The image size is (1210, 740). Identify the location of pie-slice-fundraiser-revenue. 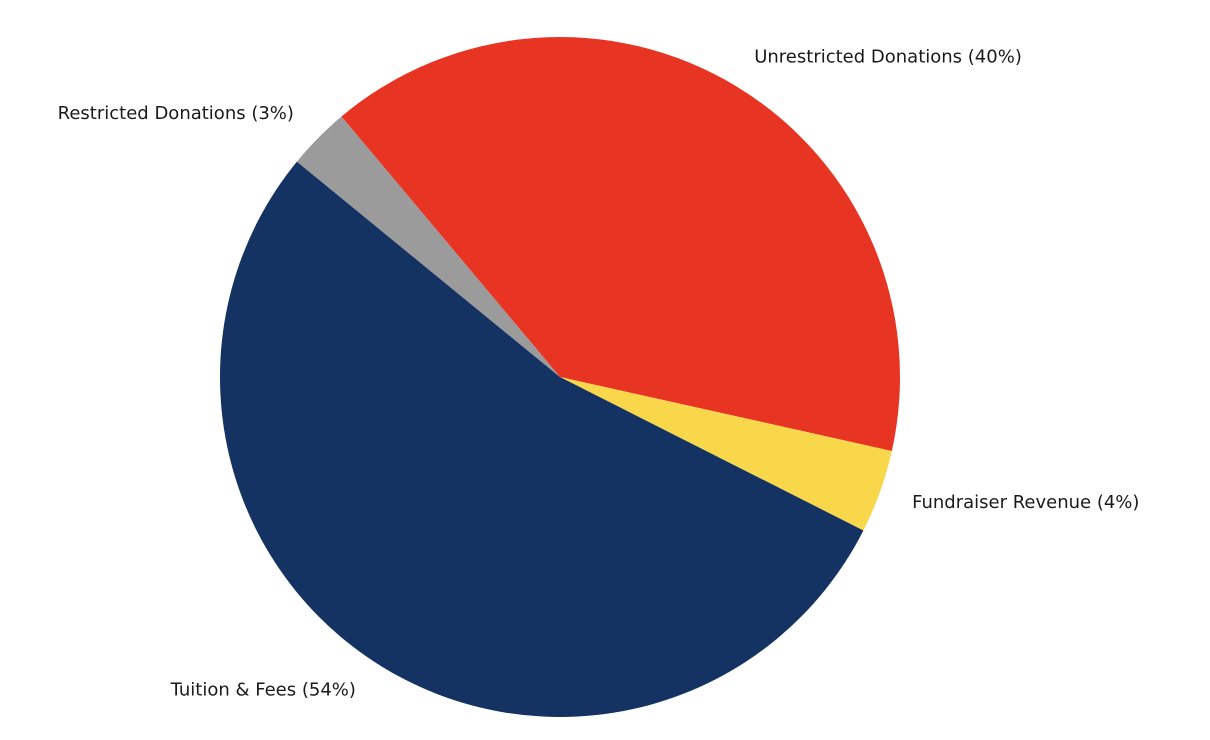
(726, 454).